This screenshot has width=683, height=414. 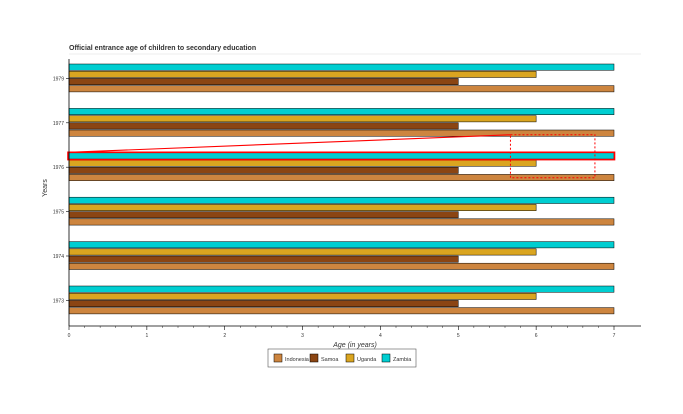 I want to click on legend-box, so click(x=342, y=358).